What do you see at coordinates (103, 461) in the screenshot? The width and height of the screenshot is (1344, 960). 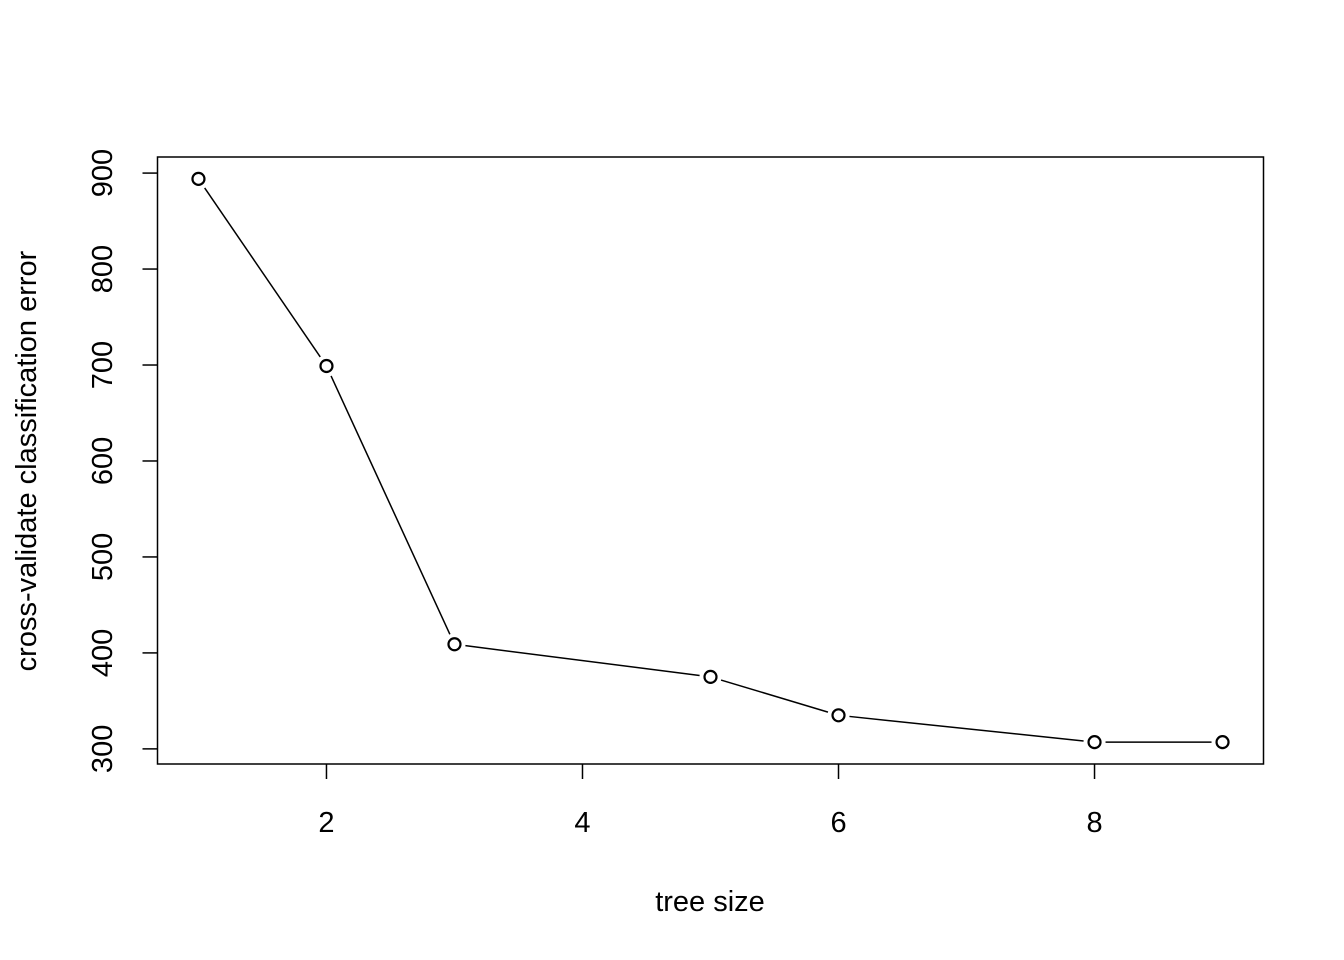 I see `y-tick-label: 600` at bounding box center [103, 461].